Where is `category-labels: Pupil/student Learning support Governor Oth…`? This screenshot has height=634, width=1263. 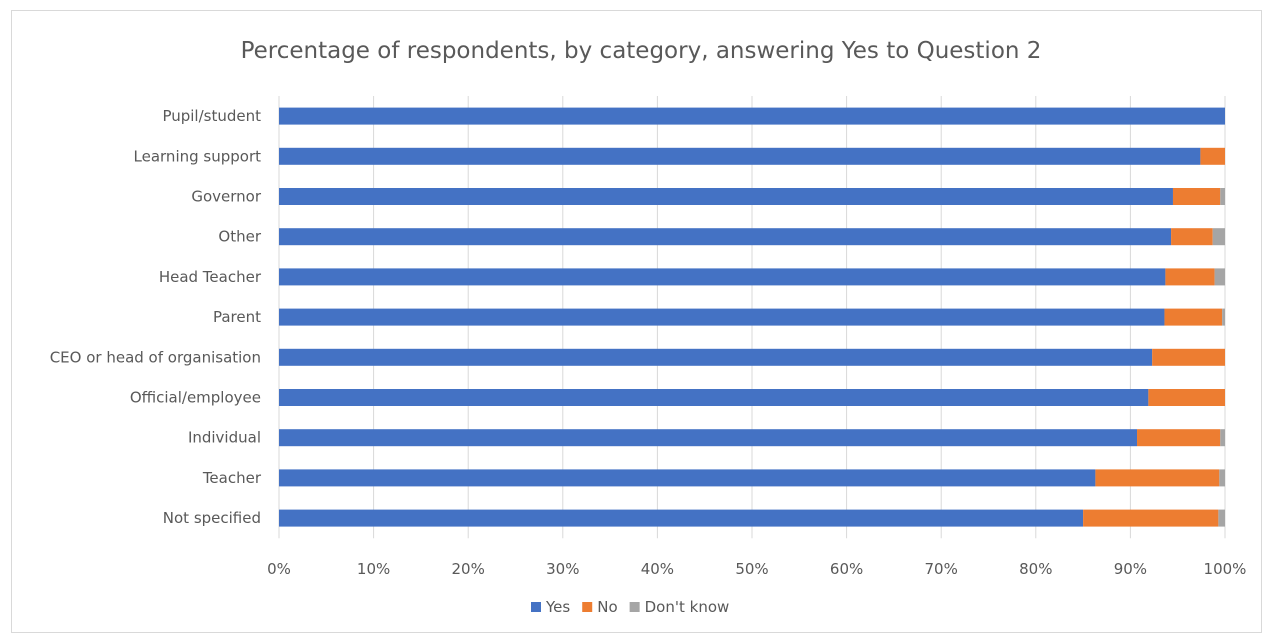
category-labels: Pupil/student Learning support Governor Oth… is located at coordinates (156, 317).